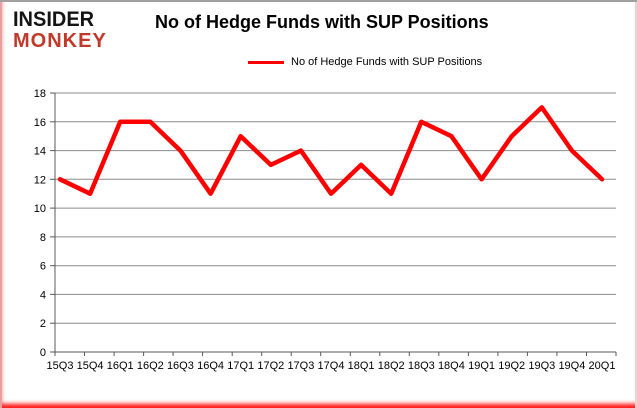  What do you see at coordinates (43, 238) in the screenshot?
I see `svg-text: 8` at bounding box center [43, 238].